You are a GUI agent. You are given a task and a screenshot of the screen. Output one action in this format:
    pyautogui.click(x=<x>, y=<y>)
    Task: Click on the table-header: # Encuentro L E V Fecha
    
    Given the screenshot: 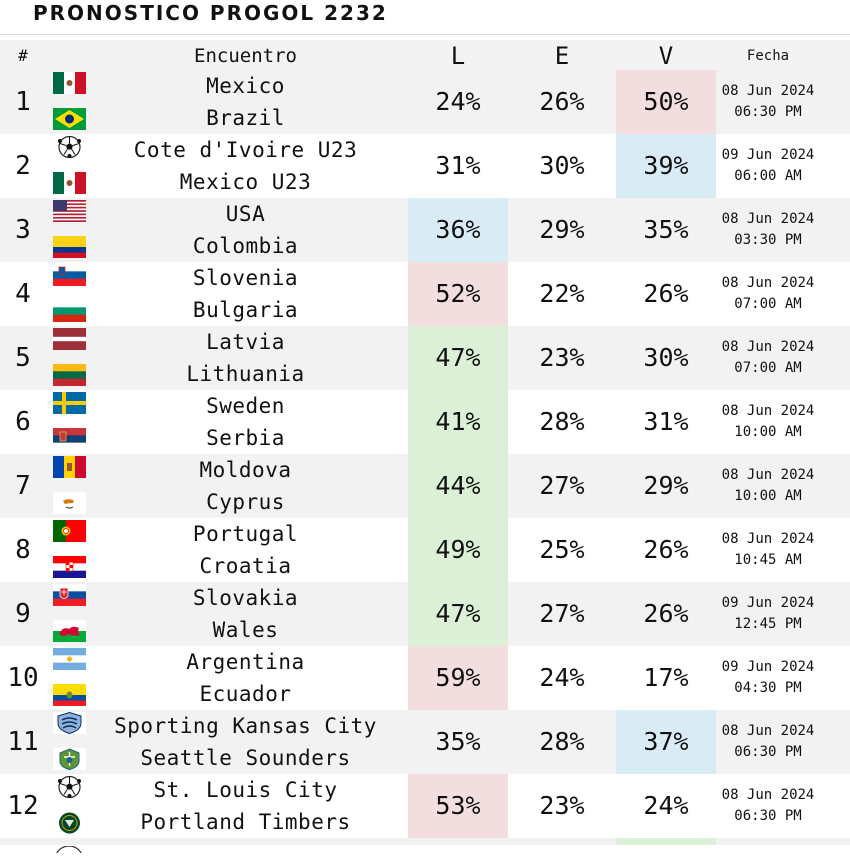 What is the action you would take?
    pyautogui.click(x=425, y=55)
    